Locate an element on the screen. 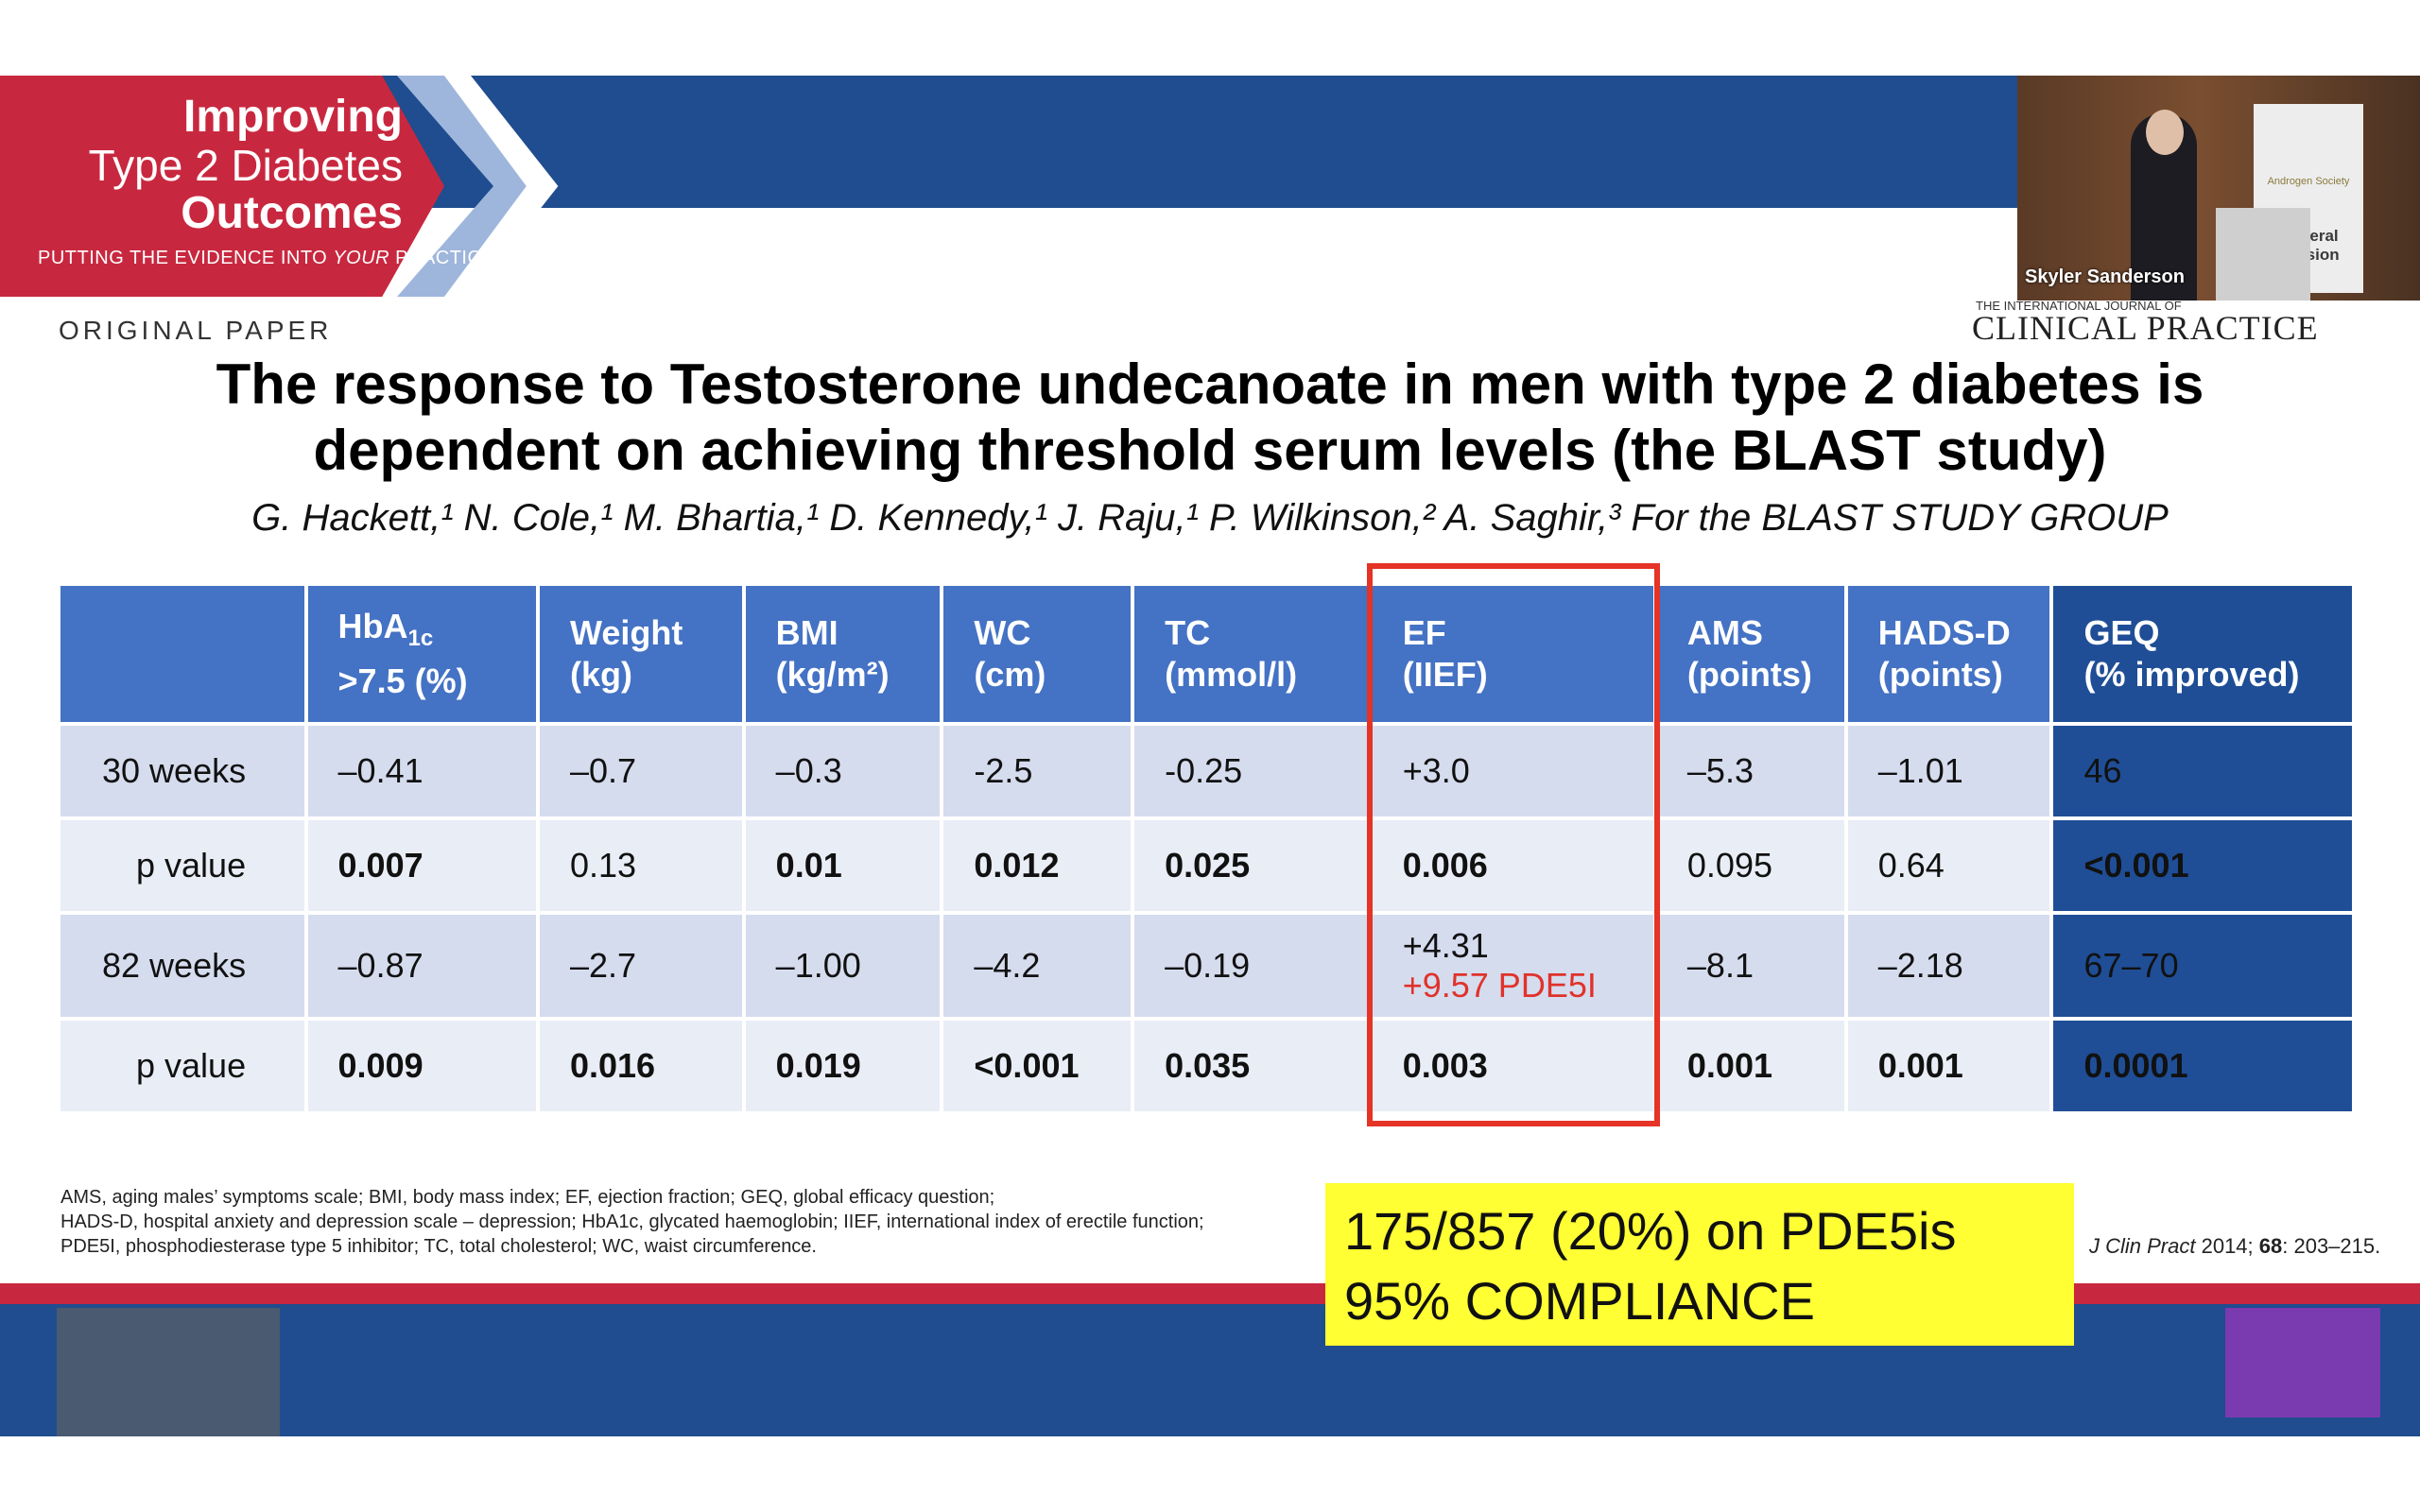 This screenshot has height=1512, width=2420. row-label: 82 weeks is located at coordinates (182, 966).